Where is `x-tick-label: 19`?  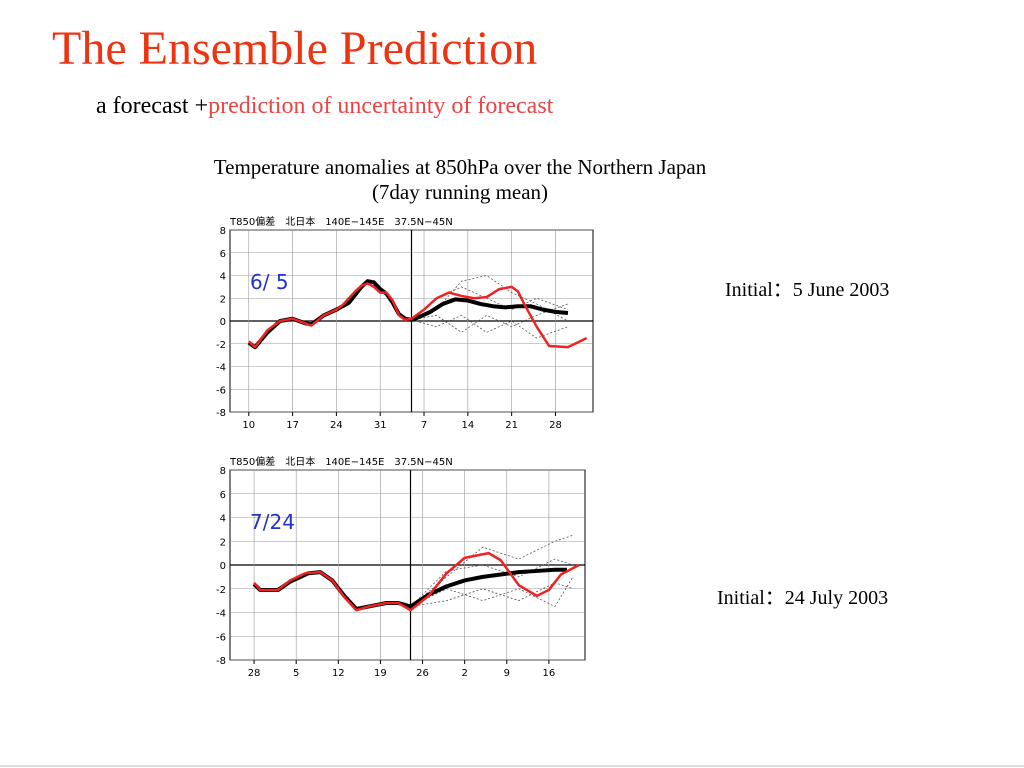 x-tick-label: 19 is located at coordinates (380, 673).